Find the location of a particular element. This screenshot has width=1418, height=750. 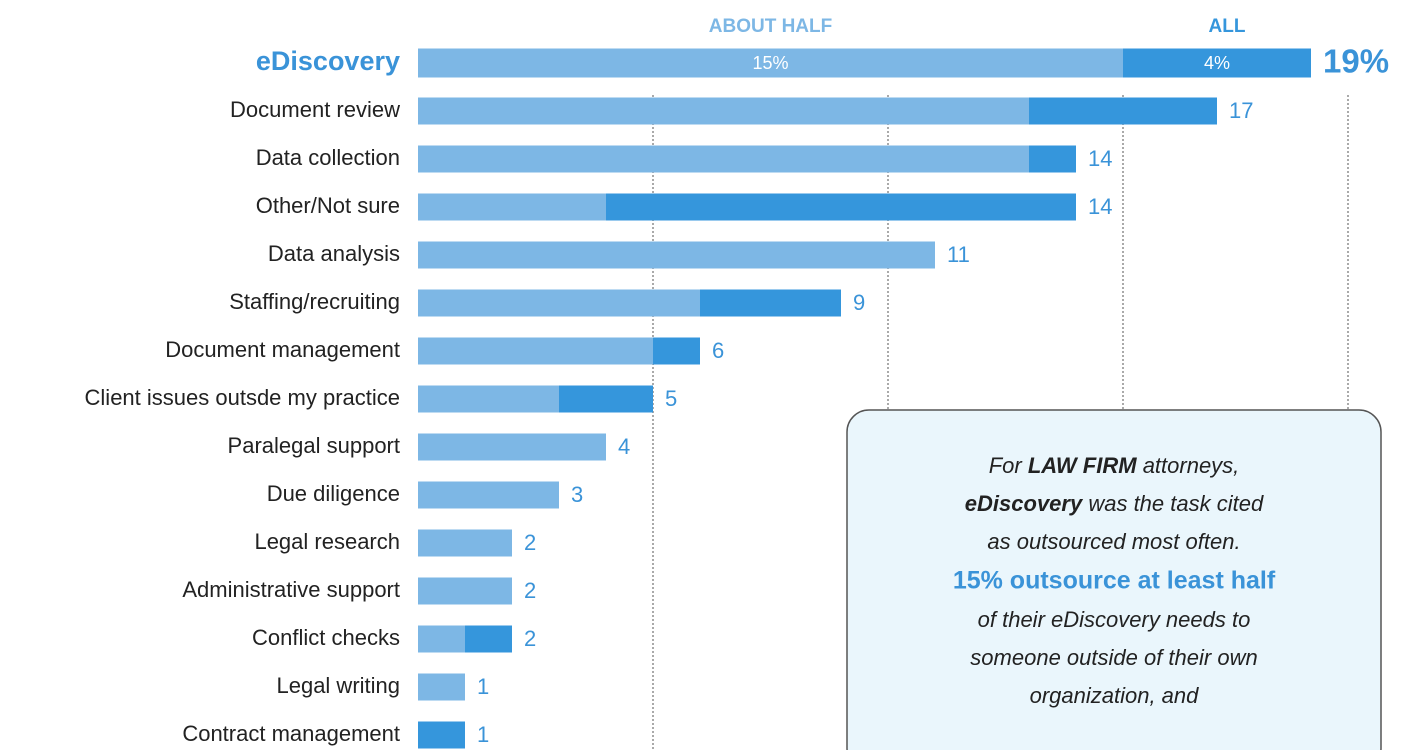

callout-text: was the task cited is located at coordinates (1173, 503).